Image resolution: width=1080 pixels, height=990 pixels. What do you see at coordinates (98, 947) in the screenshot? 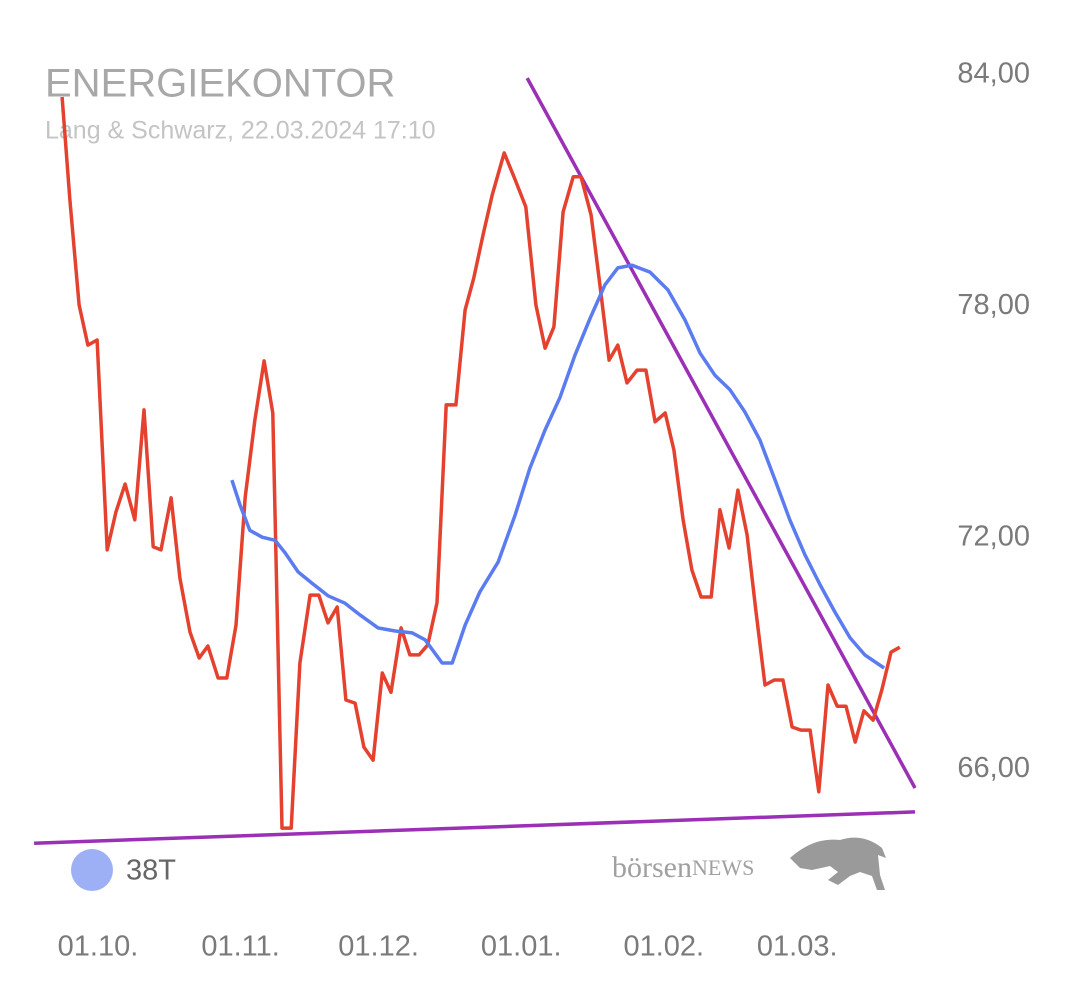
I see `x-tick-label: 01.10.` at bounding box center [98, 947].